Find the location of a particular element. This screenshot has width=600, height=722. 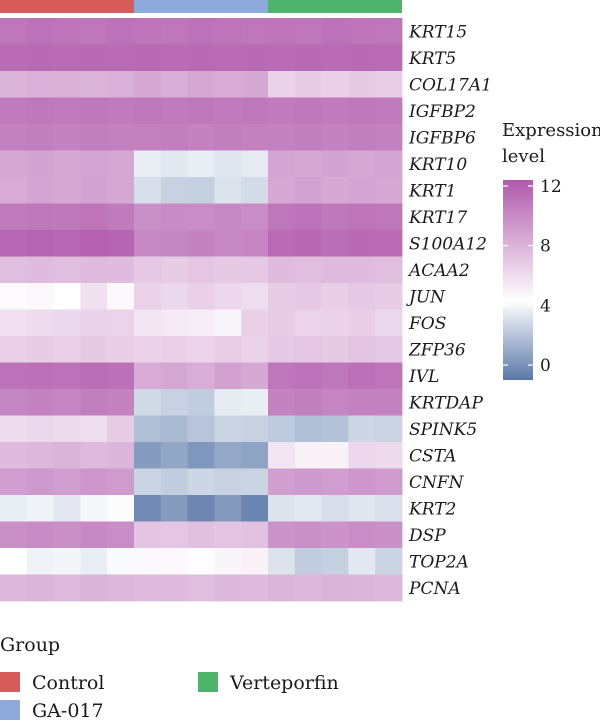

legend-label-verteporfin: Verteporfin is located at coordinates (284, 683).